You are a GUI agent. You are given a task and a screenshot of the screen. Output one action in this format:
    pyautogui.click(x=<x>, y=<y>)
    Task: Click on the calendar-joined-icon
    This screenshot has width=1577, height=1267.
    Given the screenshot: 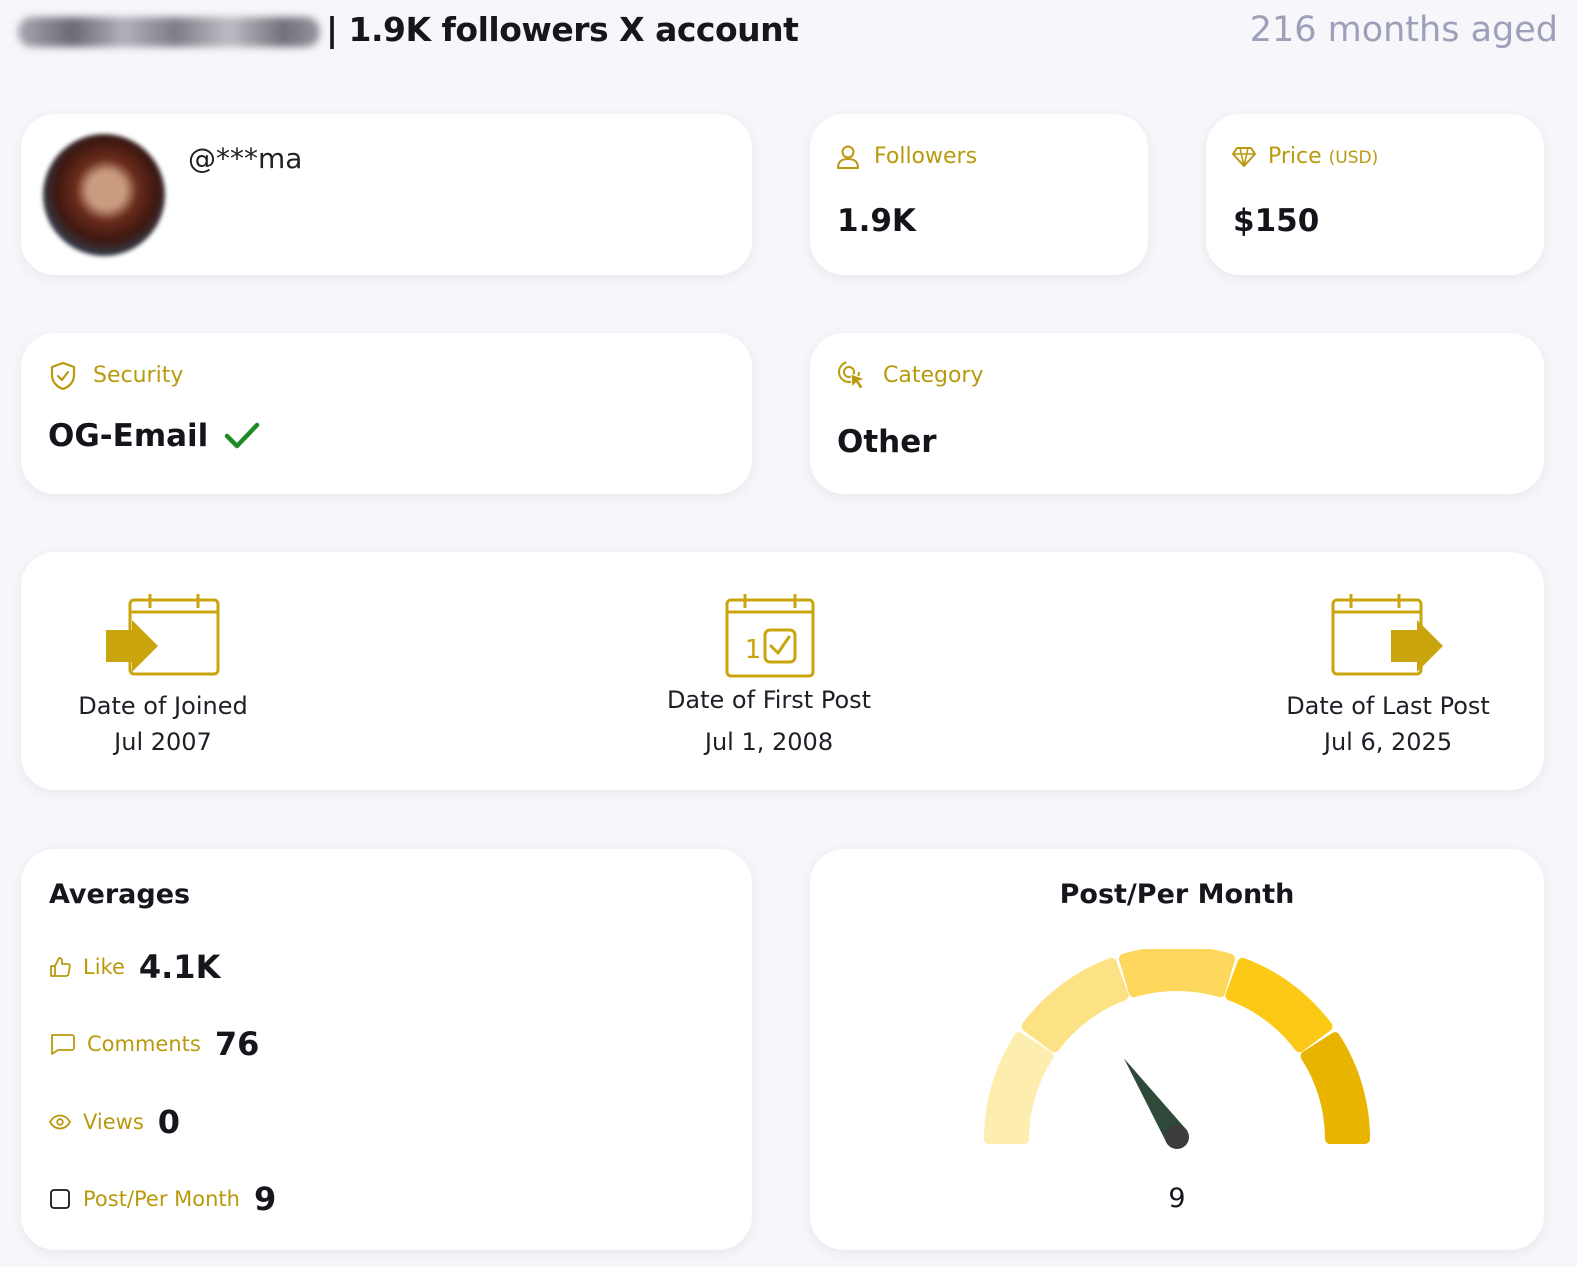 What is the action you would take?
    pyautogui.click(x=163, y=635)
    